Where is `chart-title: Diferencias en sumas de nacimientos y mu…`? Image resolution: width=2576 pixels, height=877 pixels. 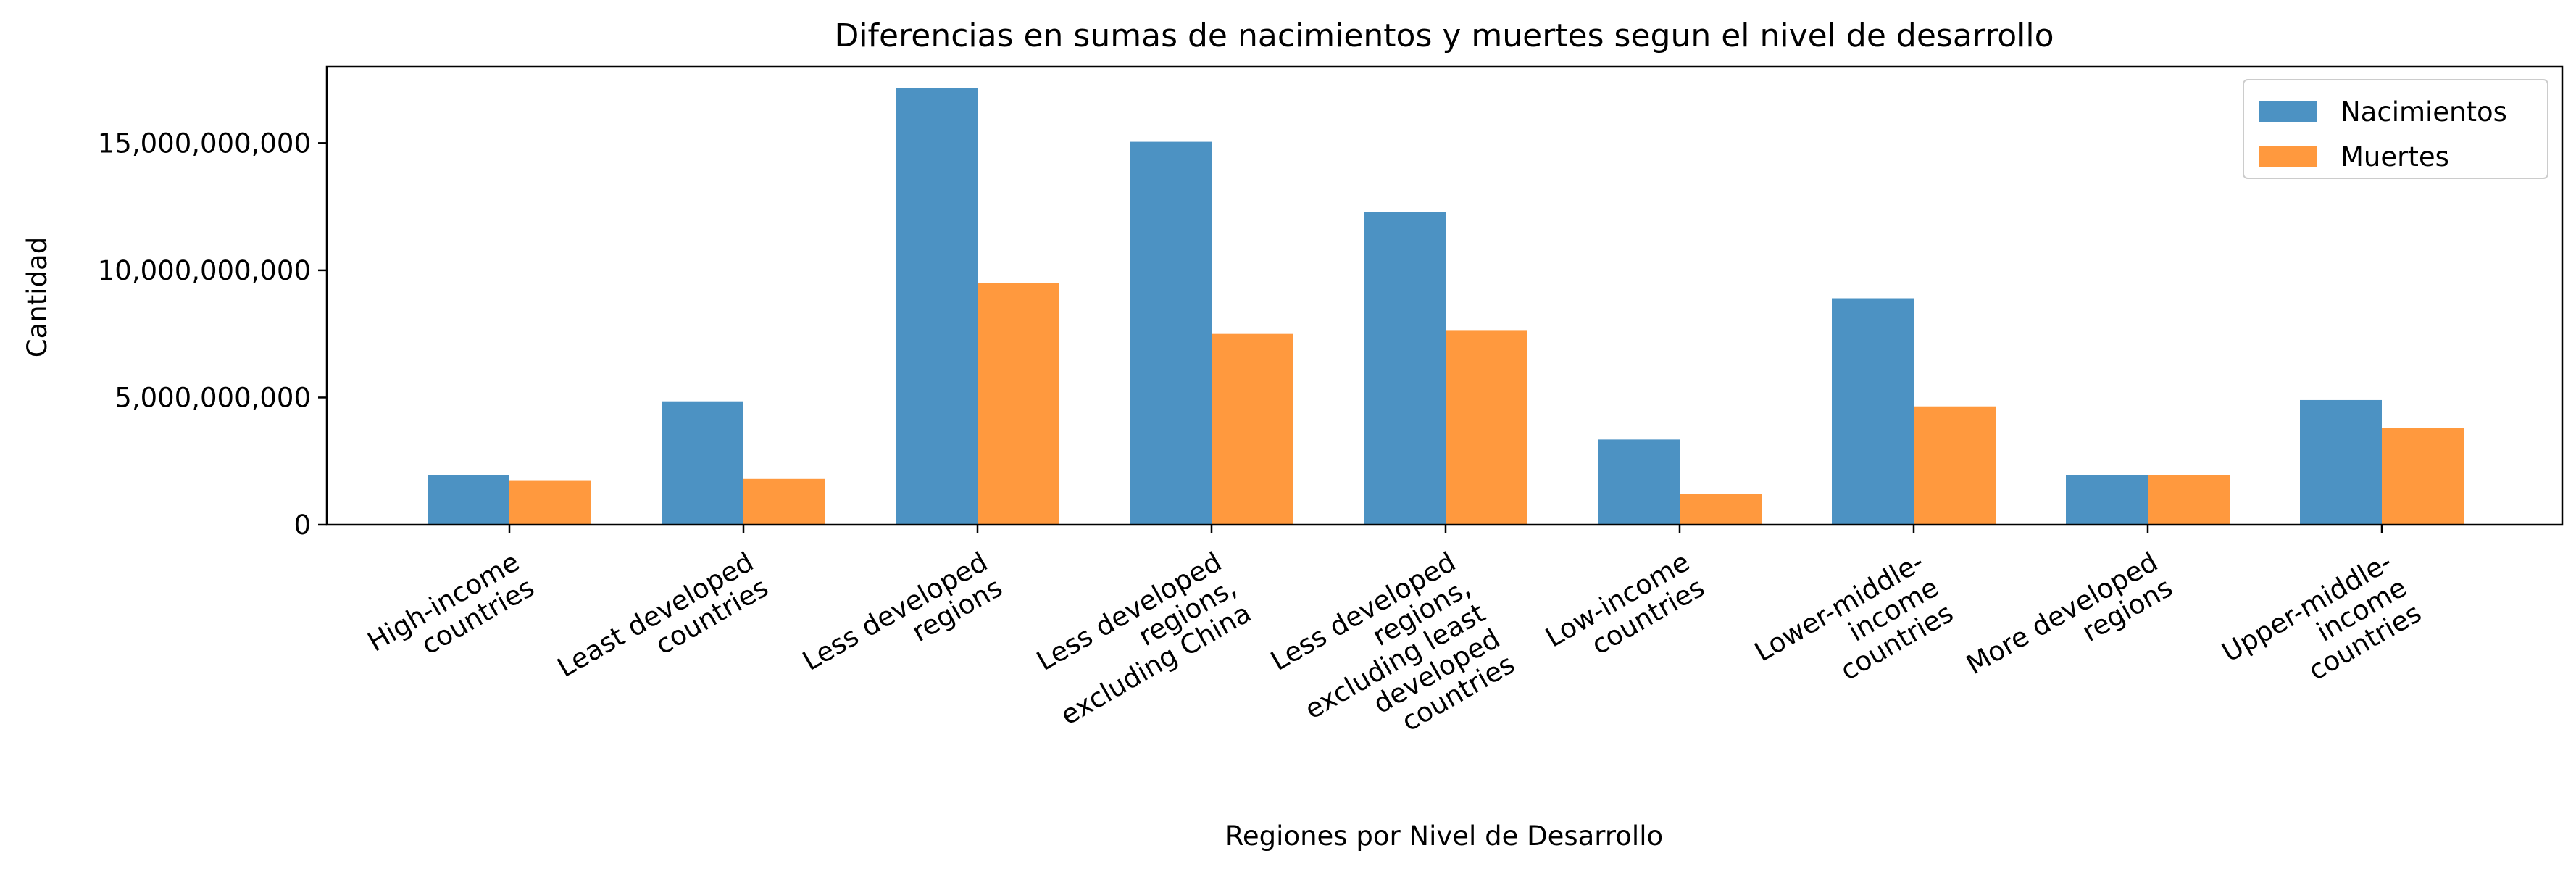 chart-title: Diferencias en sumas de nacimientos y mu… is located at coordinates (1444, 35).